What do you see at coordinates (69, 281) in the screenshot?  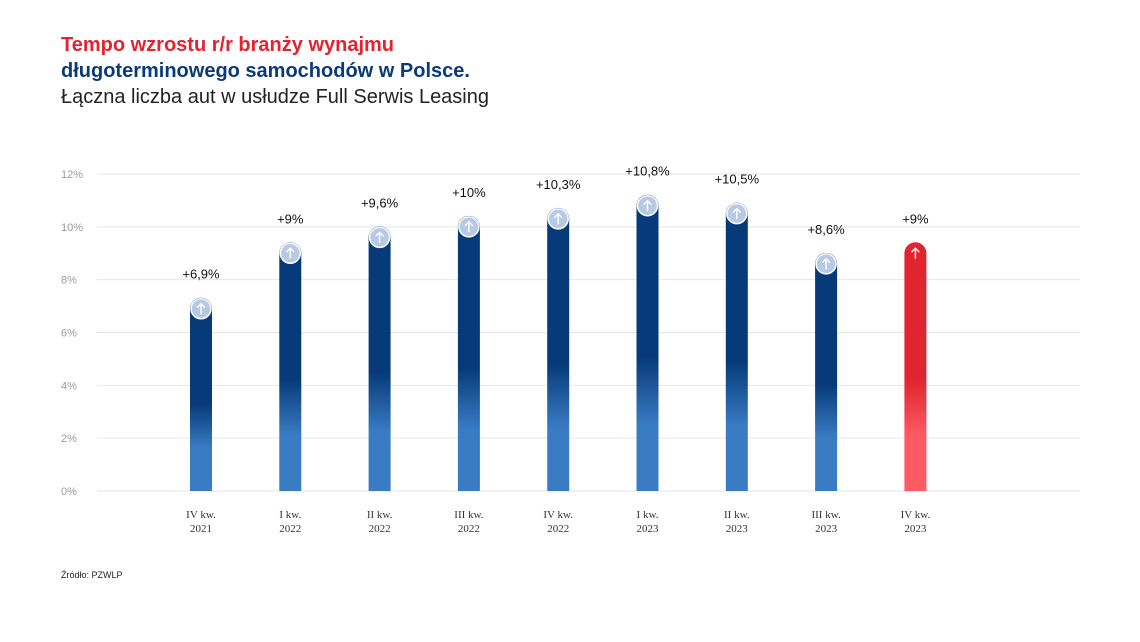 I see `y-tick-label: 8%` at bounding box center [69, 281].